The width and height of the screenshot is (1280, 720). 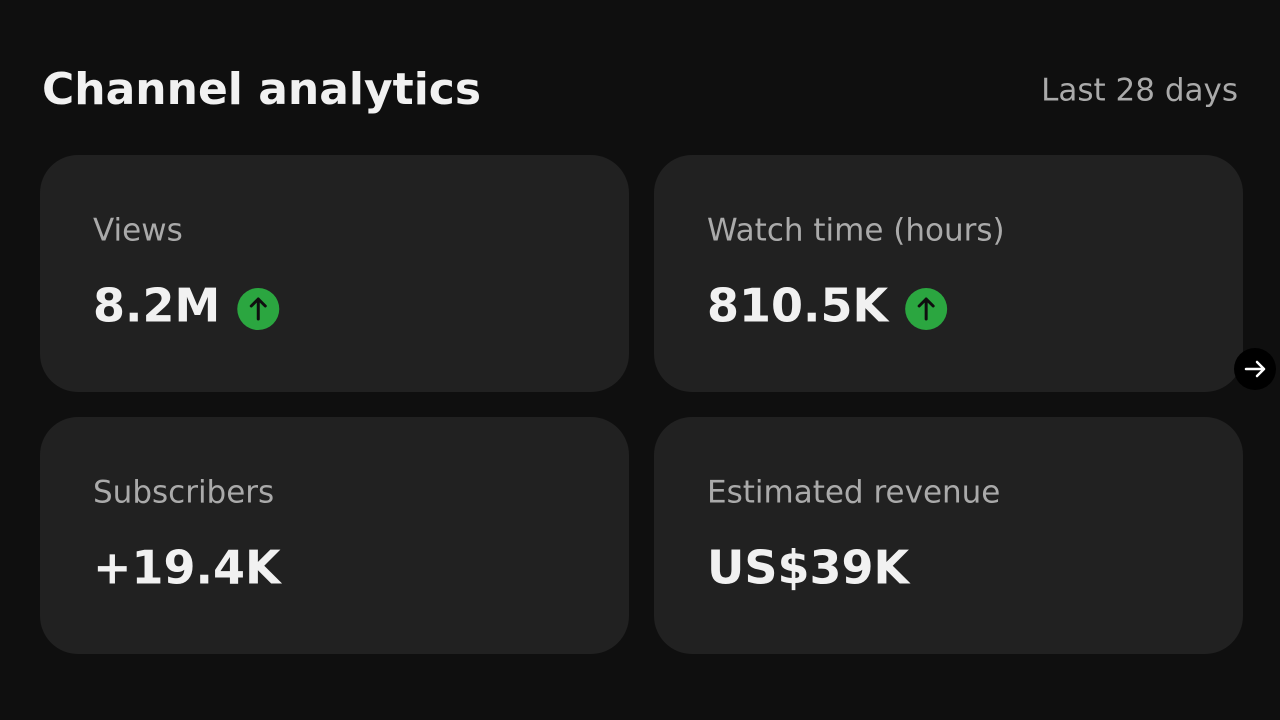 What do you see at coordinates (856, 231) in the screenshot?
I see `metric-label: Watch time (hours)` at bounding box center [856, 231].